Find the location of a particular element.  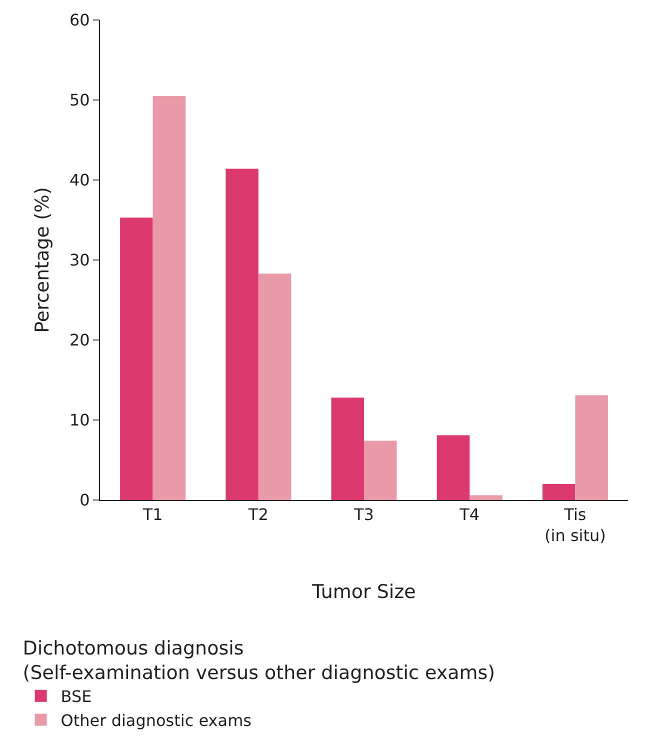

x-tick-label: T2 is located at coordinates (257, 514).